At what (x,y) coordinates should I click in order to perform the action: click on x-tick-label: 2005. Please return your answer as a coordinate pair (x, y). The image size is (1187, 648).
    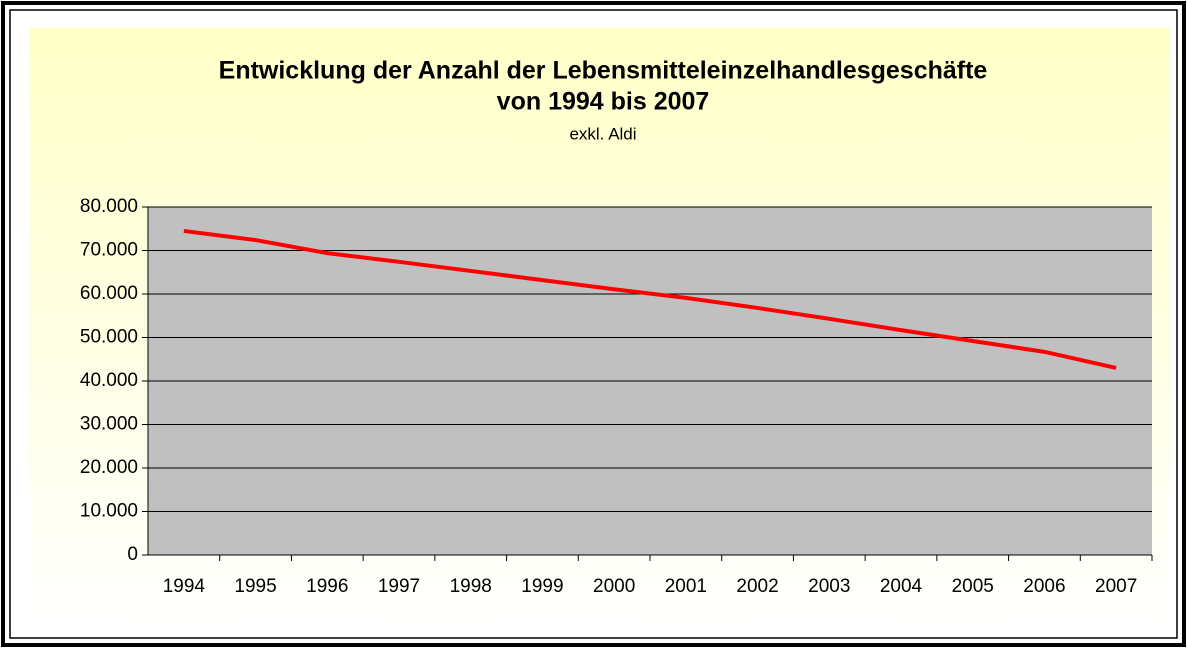
    Looking at the image, I should click on (973, 586).